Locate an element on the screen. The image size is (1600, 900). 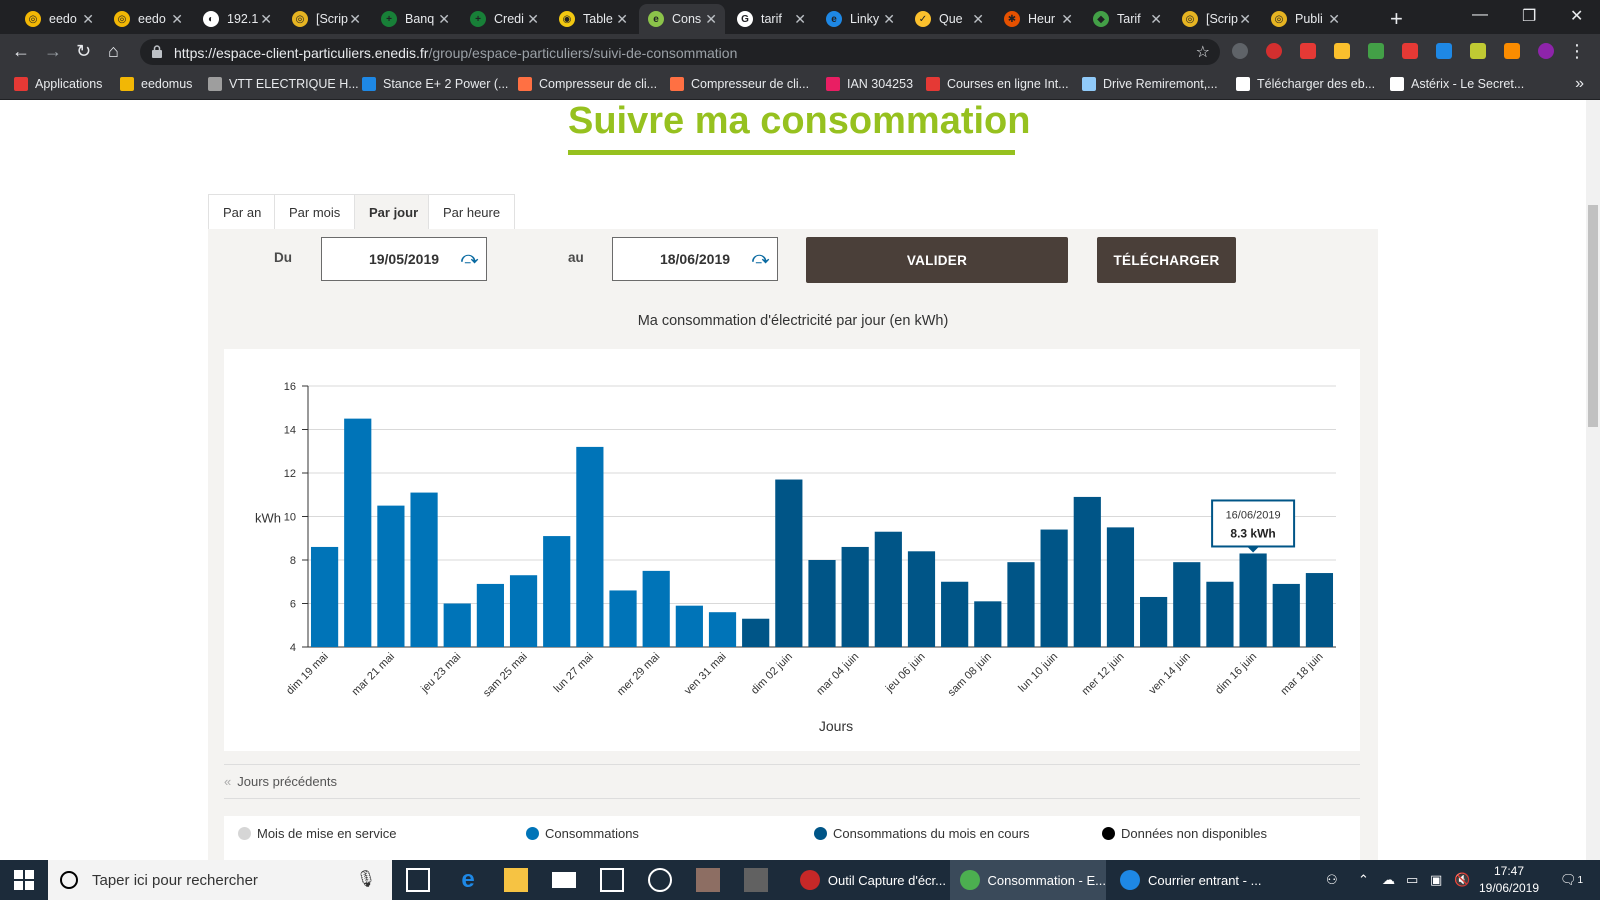
adblock-icon is located at coordinates (1308, 51).